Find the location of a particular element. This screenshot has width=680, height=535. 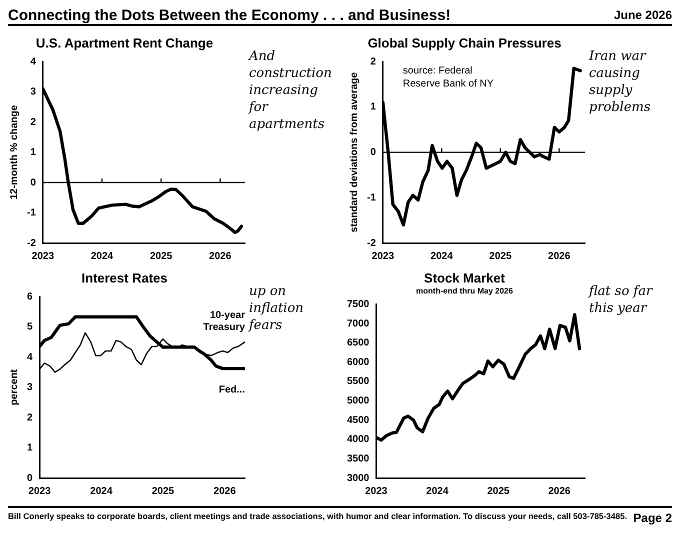

y-tick-label: 4500 is located at coordinates (358, 420).